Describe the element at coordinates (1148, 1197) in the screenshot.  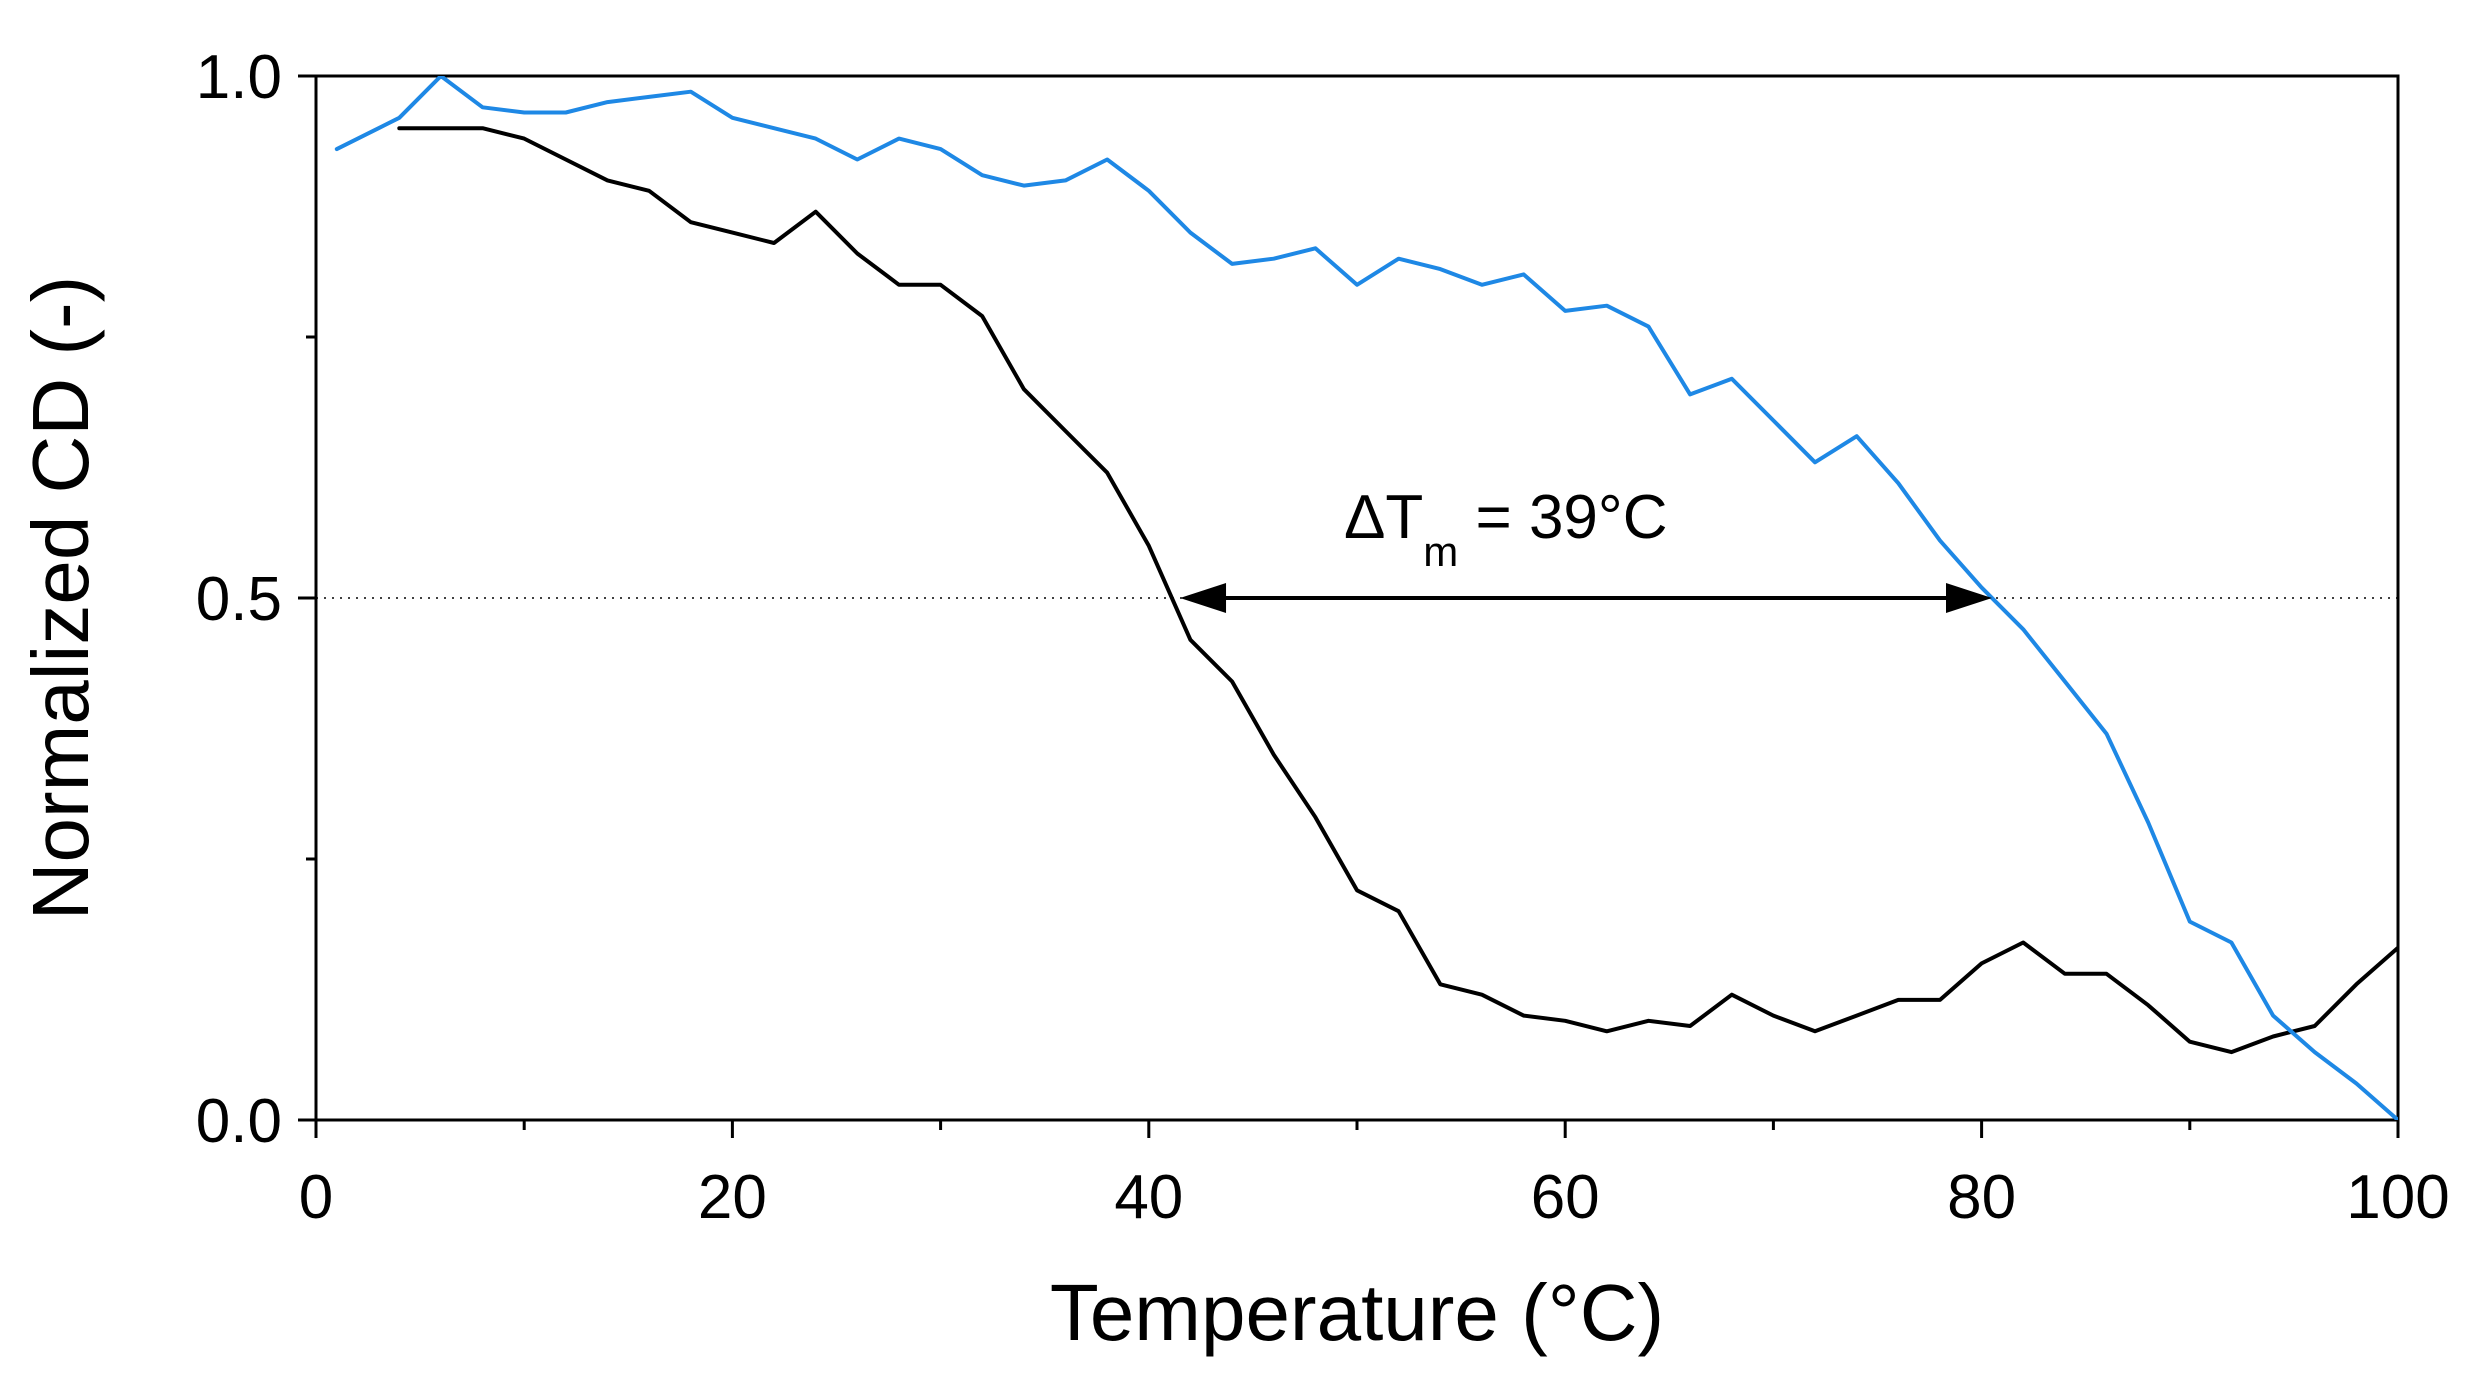
I see `x-tick-label: 40` at that location.